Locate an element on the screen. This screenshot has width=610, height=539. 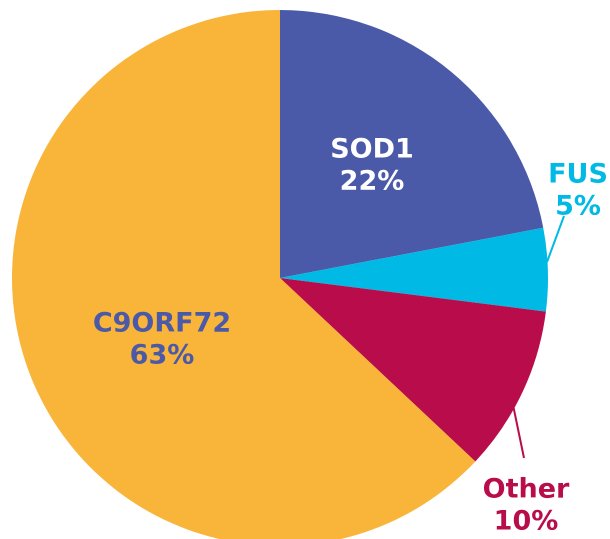
slice-label: FUS is located at coordinates (578, 174).